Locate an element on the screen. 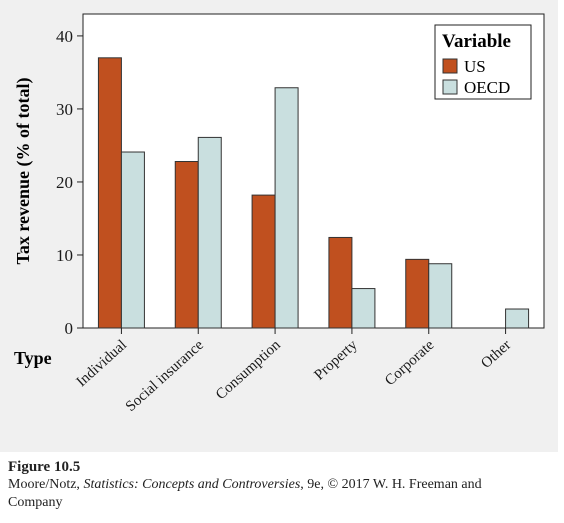 The height and width of the screenshot is (523, 564). legend-title: Variable is located at coordinates (476, 41).